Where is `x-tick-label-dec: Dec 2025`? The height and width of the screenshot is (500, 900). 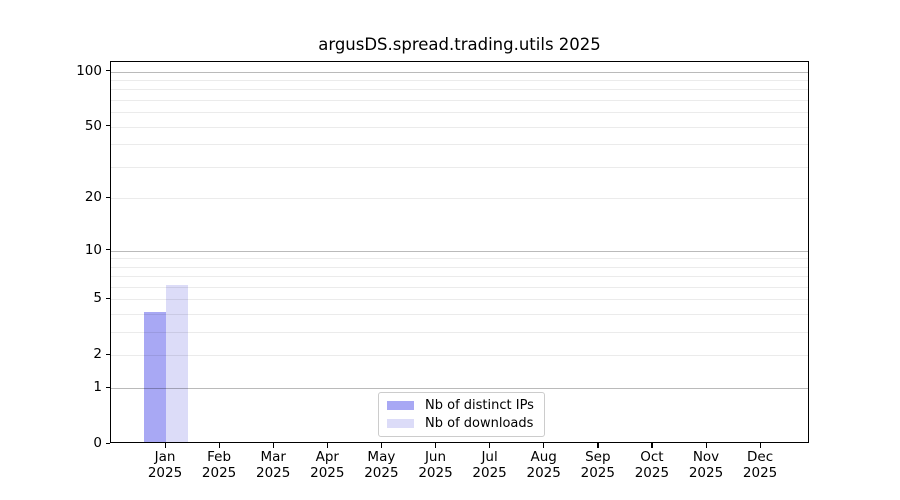 x-tick-label-dec: Dec 2025 is located at coordinates (760, 465).